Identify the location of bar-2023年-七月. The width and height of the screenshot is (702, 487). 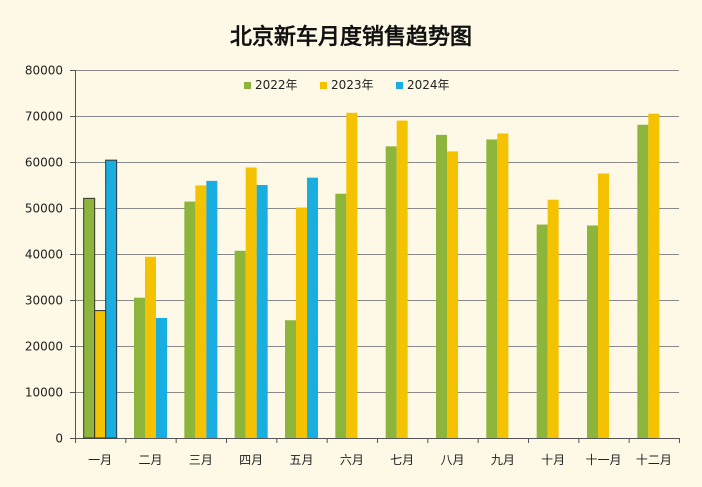
(402, 279).